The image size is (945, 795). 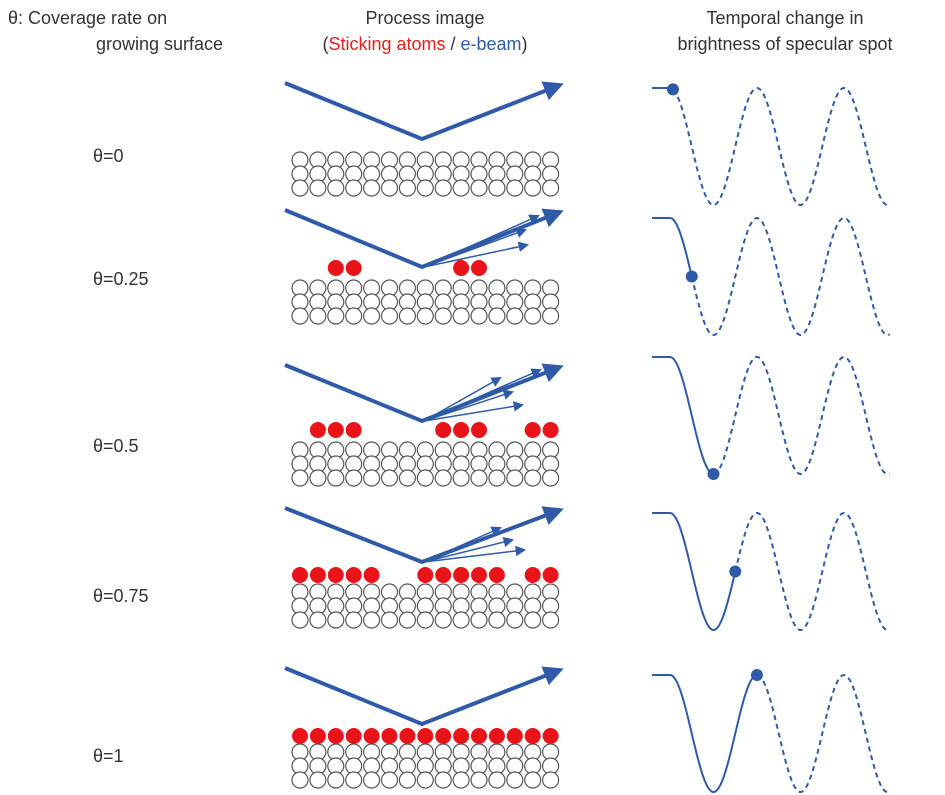 I want to click on legend-sep: /, so click(x=453, y=44).